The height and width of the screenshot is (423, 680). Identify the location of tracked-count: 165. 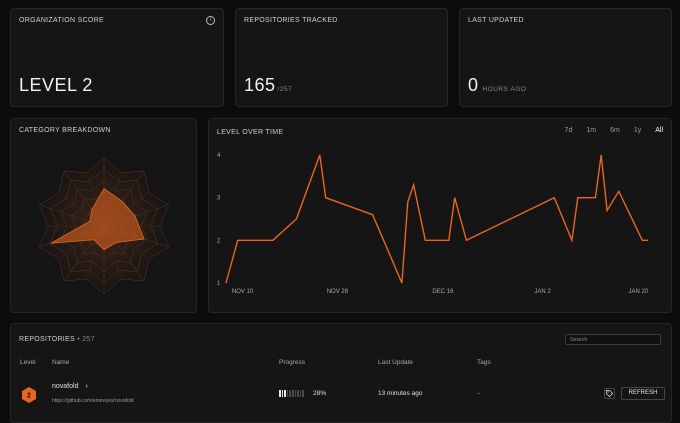
(260, 85).